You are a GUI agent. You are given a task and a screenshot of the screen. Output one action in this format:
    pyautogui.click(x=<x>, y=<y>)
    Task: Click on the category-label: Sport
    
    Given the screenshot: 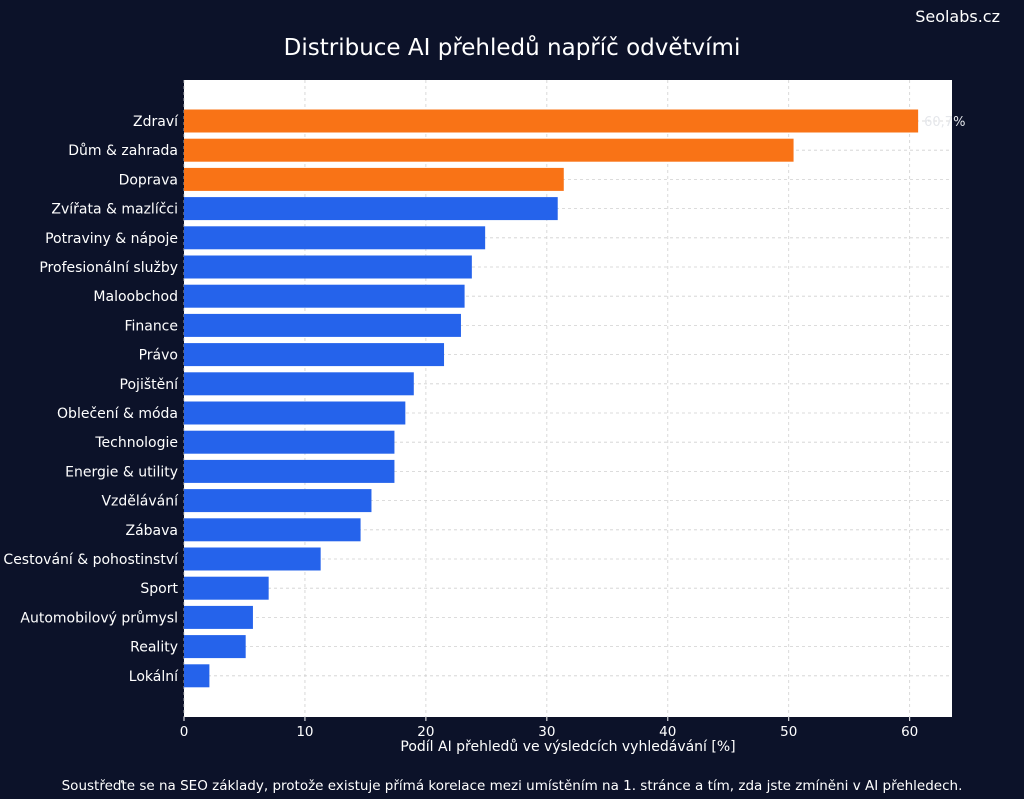 What is the action you would take?
    pyautogui.click(x=159, y=589)
    